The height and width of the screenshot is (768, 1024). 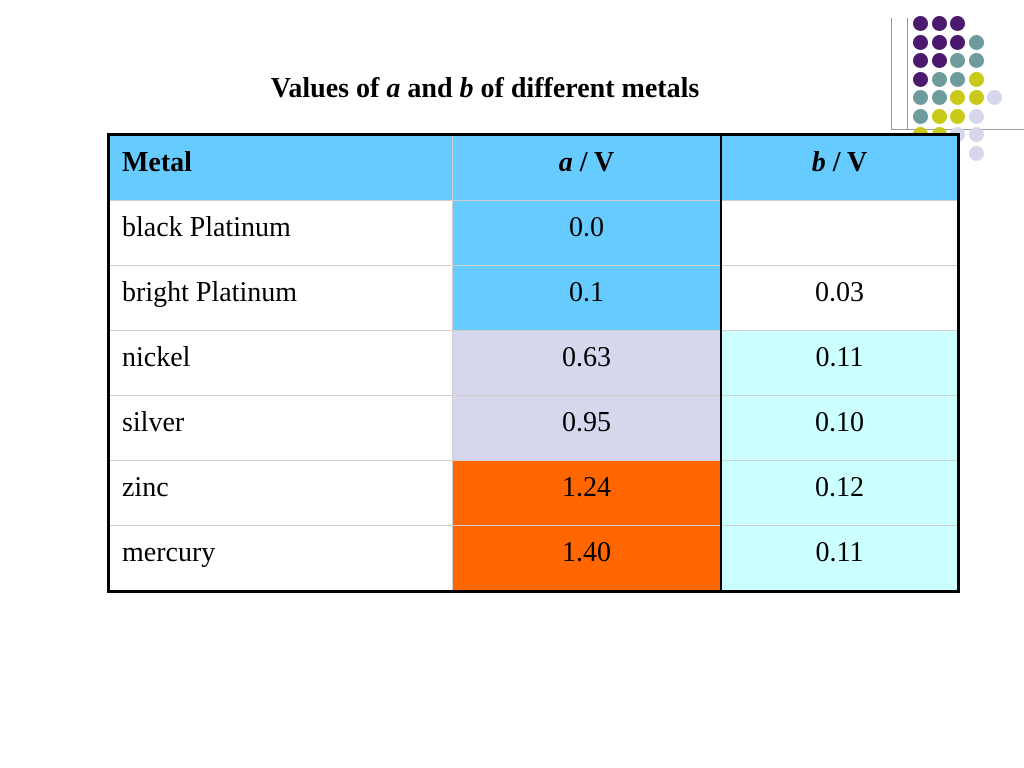 I want to click on metal-name-cell: nickel, so click(x=280, y=363).